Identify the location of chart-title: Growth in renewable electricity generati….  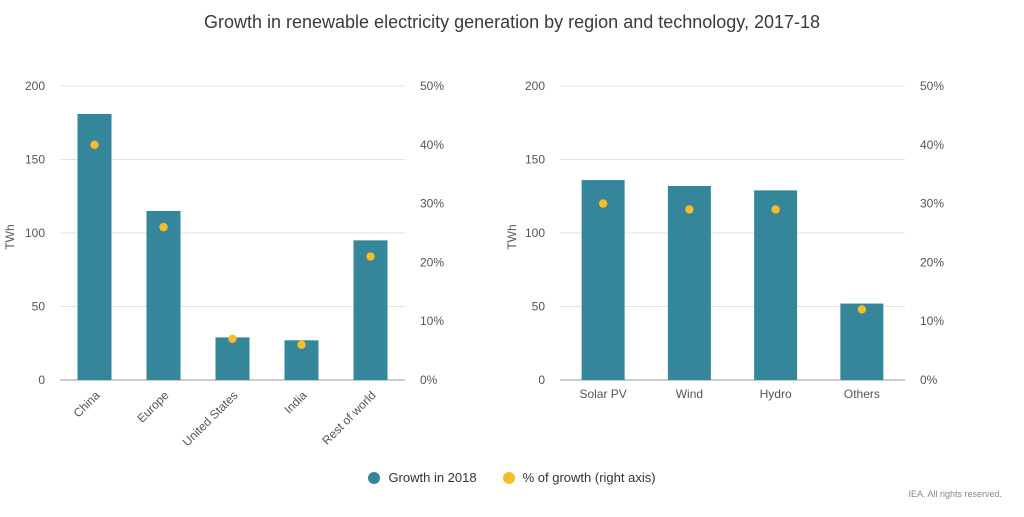
(512, 22).